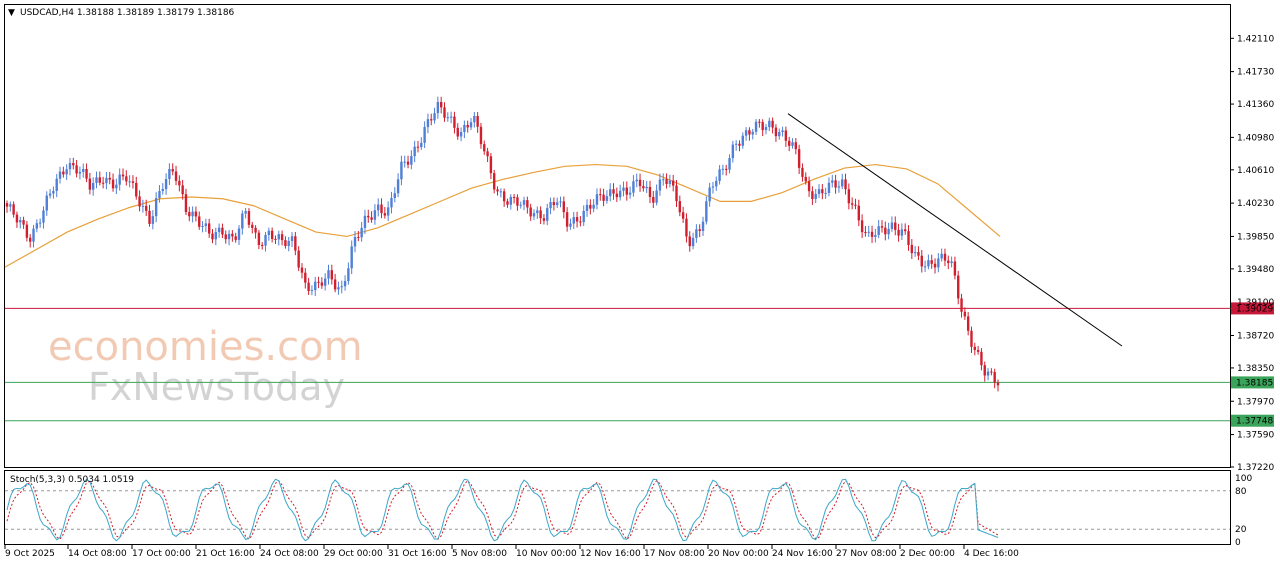  Describe the element at coordinates (610, 554) in the screenshot. I see `time-tick-label: 12 Nov 16:00` at that location.